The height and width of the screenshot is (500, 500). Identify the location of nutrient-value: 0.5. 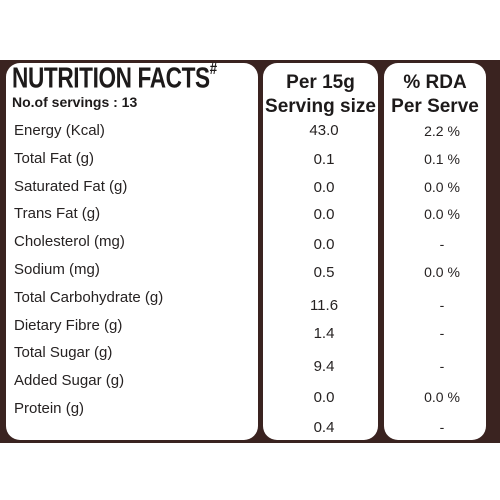
(324, 272).